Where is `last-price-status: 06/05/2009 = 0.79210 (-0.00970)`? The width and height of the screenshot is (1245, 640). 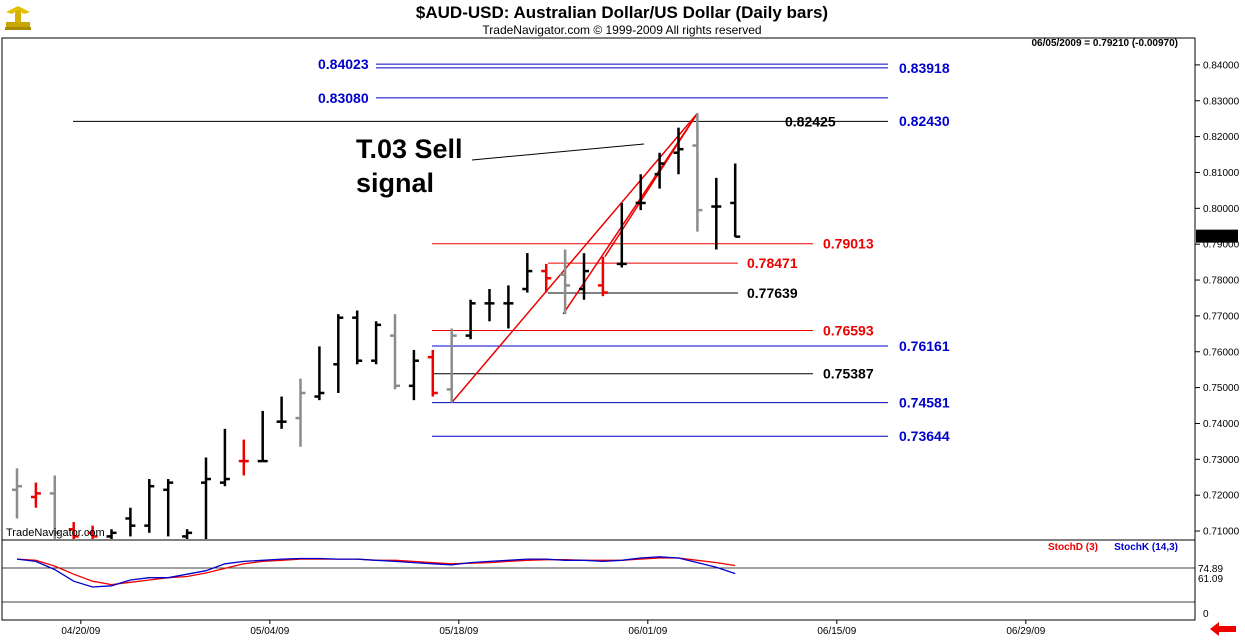
last-price-status: 06/05/2009 = 0.79210 (-0.00970) is located at coordinates (1104, 43).